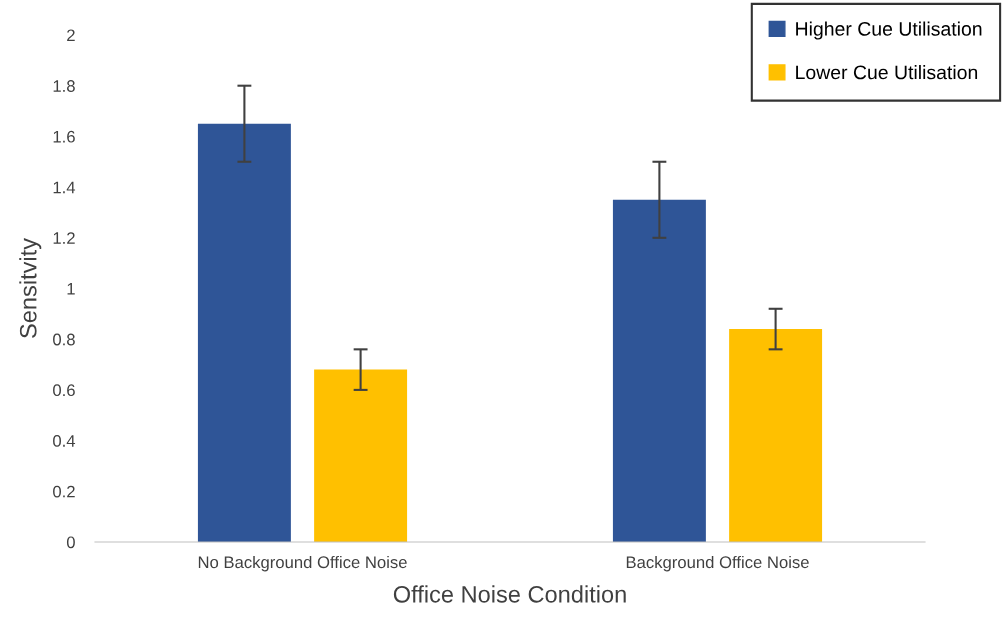  Describe the element at coordinates (64, 339) in the screenshot. I see `y-tick-label: 0.8` at that location.